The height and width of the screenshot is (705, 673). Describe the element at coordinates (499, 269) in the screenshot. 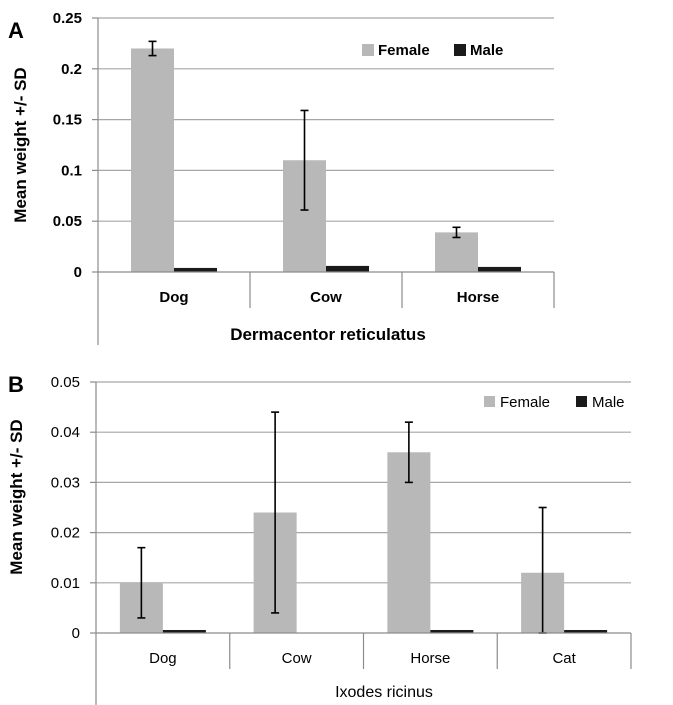

I see `panel-a-bar-male-horse` at that location.